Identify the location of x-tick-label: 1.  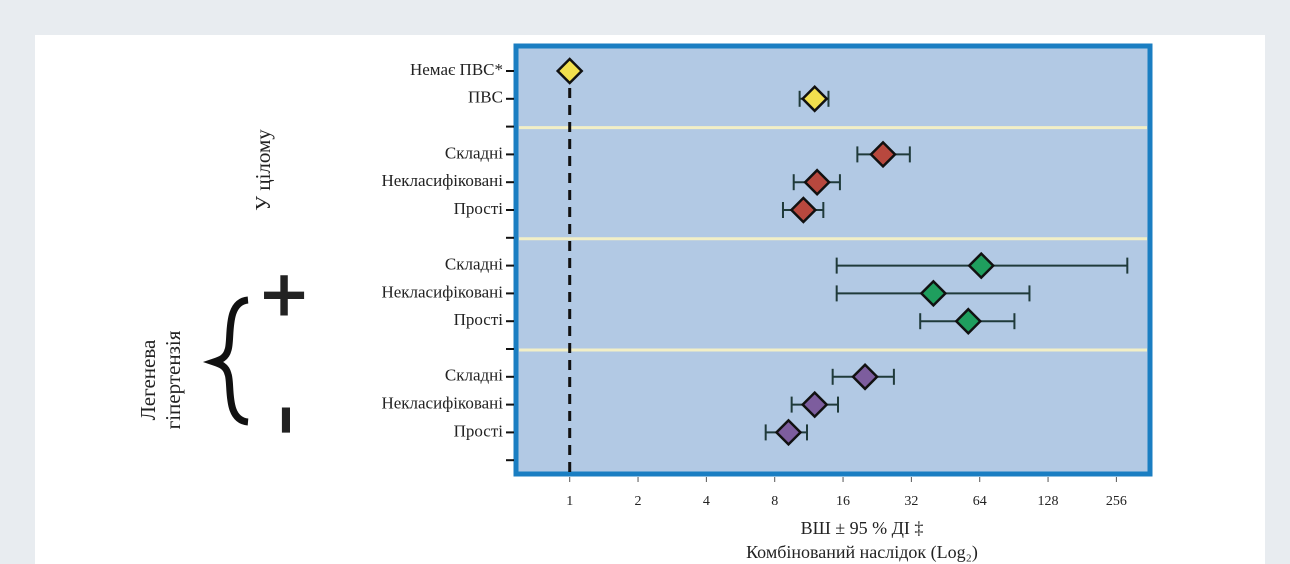
(569, 501).